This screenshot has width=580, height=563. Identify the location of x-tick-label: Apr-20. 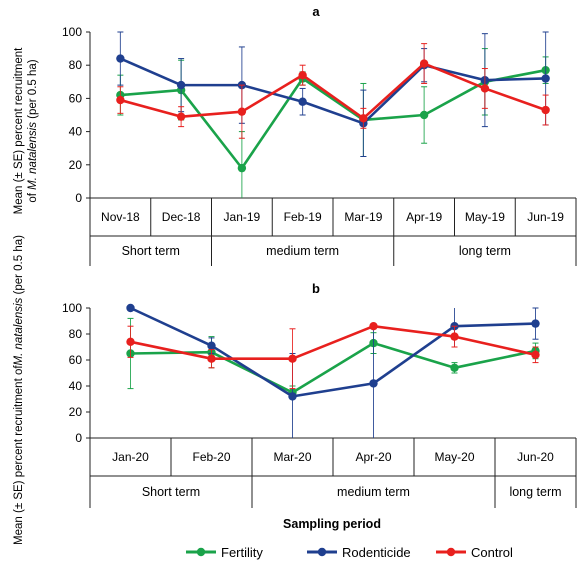
(373, 457).